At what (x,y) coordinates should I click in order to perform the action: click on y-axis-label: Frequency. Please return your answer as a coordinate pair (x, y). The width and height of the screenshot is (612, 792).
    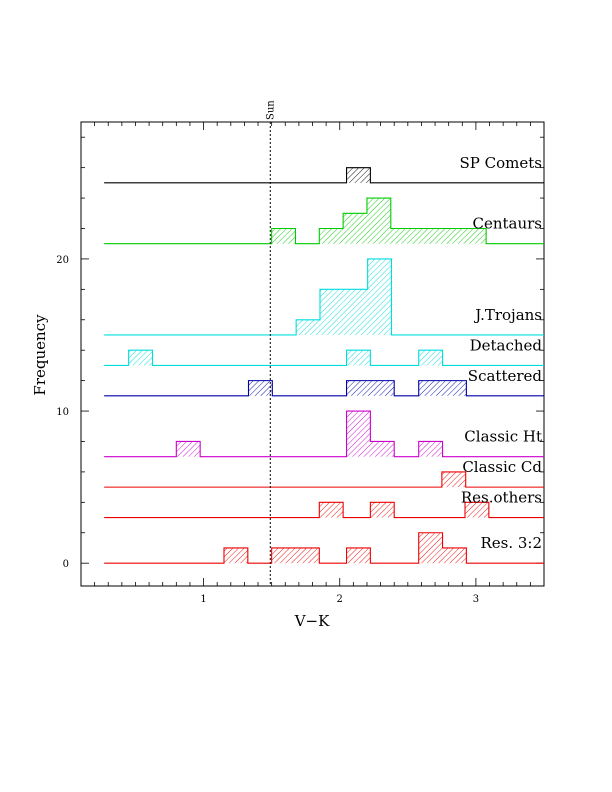
    Looking at the image, I should click on (40, 355).